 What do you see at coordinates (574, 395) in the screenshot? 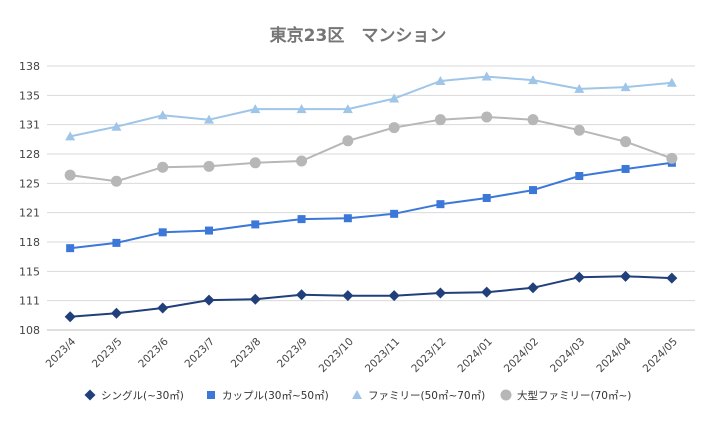
I see `legend-label: 大型ファミリー(70㎡~)` at bounding box center [574, 395].